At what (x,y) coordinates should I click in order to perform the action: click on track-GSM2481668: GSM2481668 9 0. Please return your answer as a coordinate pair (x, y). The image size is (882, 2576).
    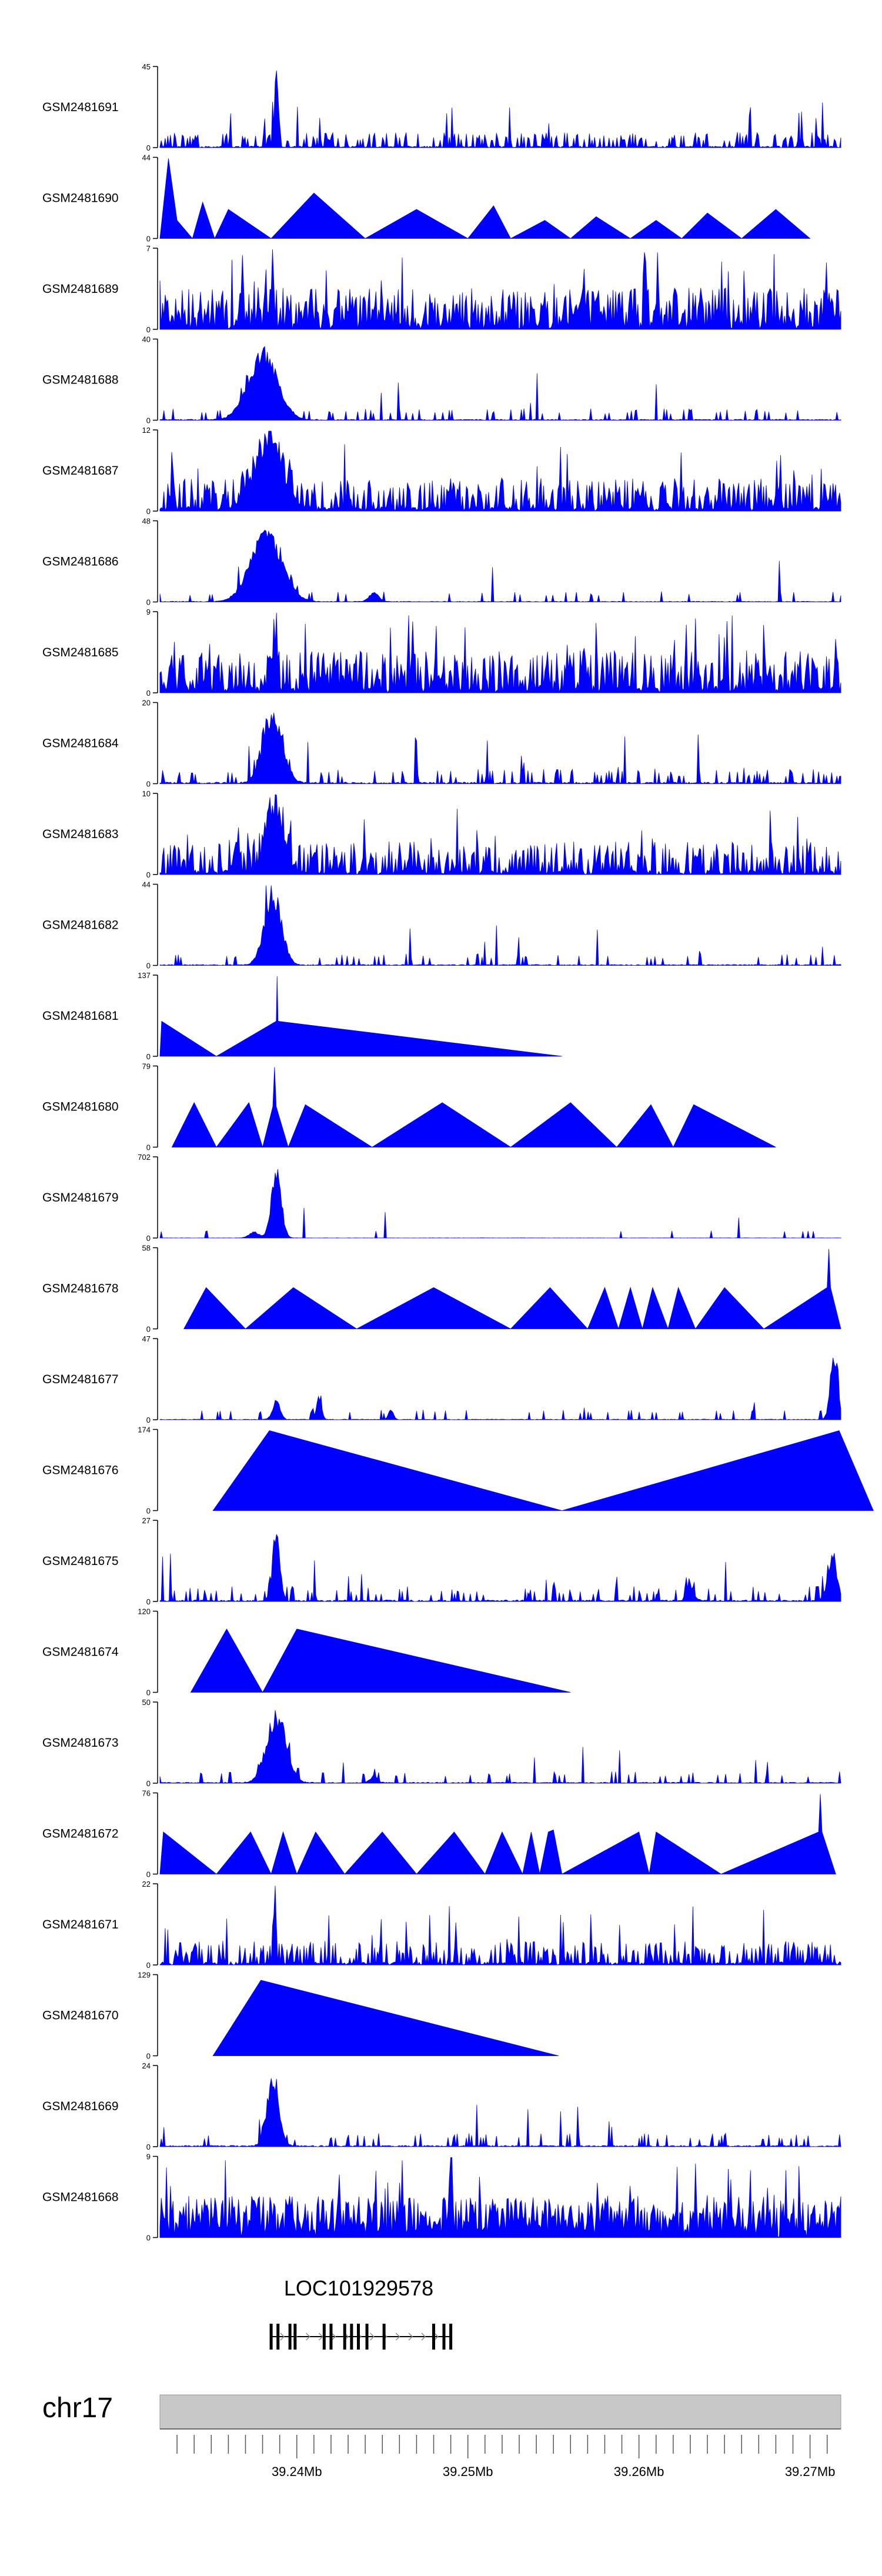
    Looking at the image, I should click on (441, 2198).